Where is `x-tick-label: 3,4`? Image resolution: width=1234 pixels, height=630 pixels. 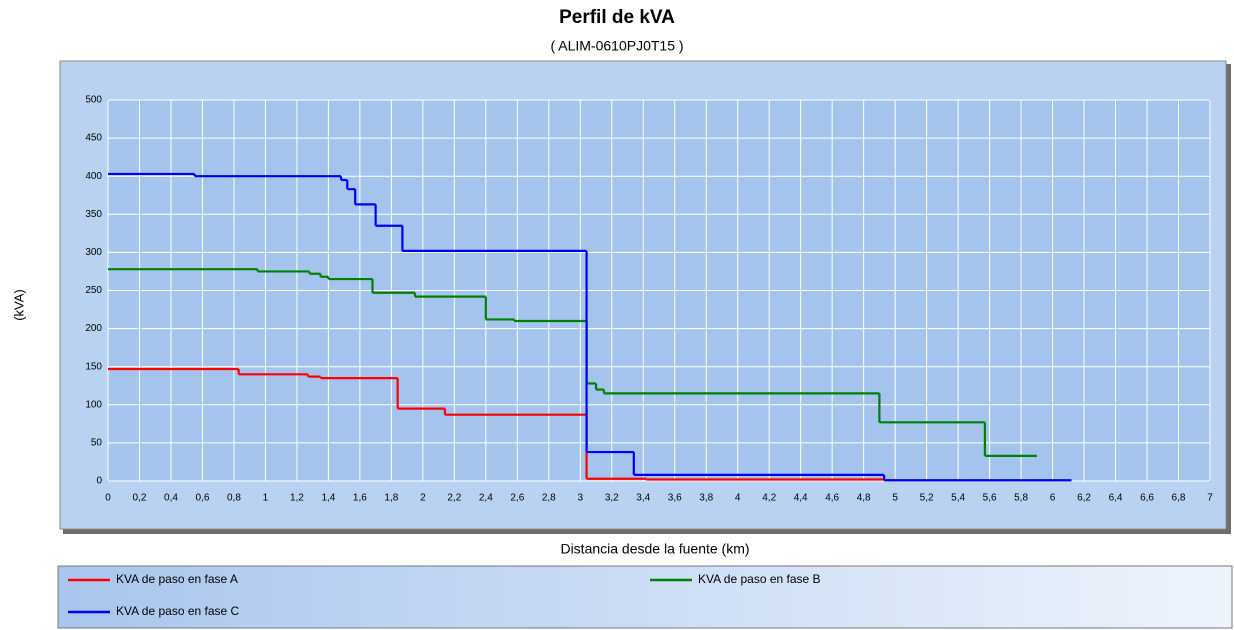 x-tick-label: 3,4 is located at coordinates (643, 498).